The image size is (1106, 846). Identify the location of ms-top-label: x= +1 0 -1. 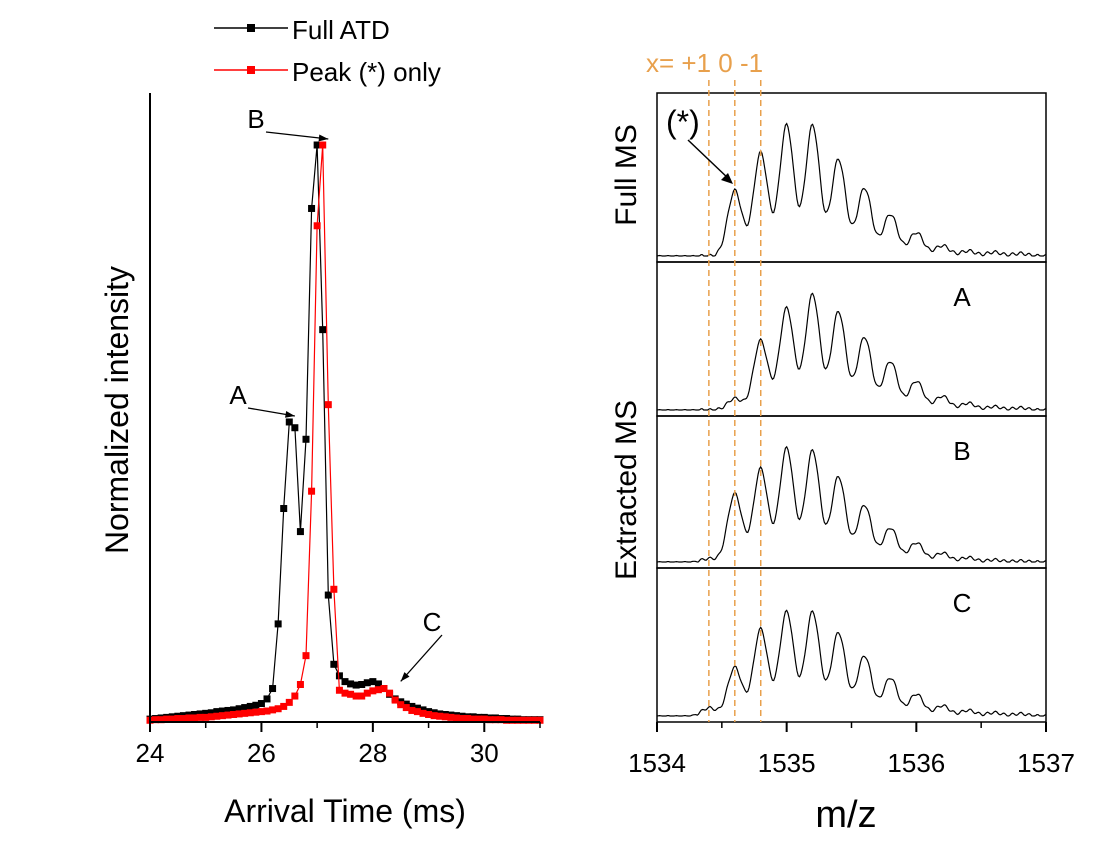
(704, 63).